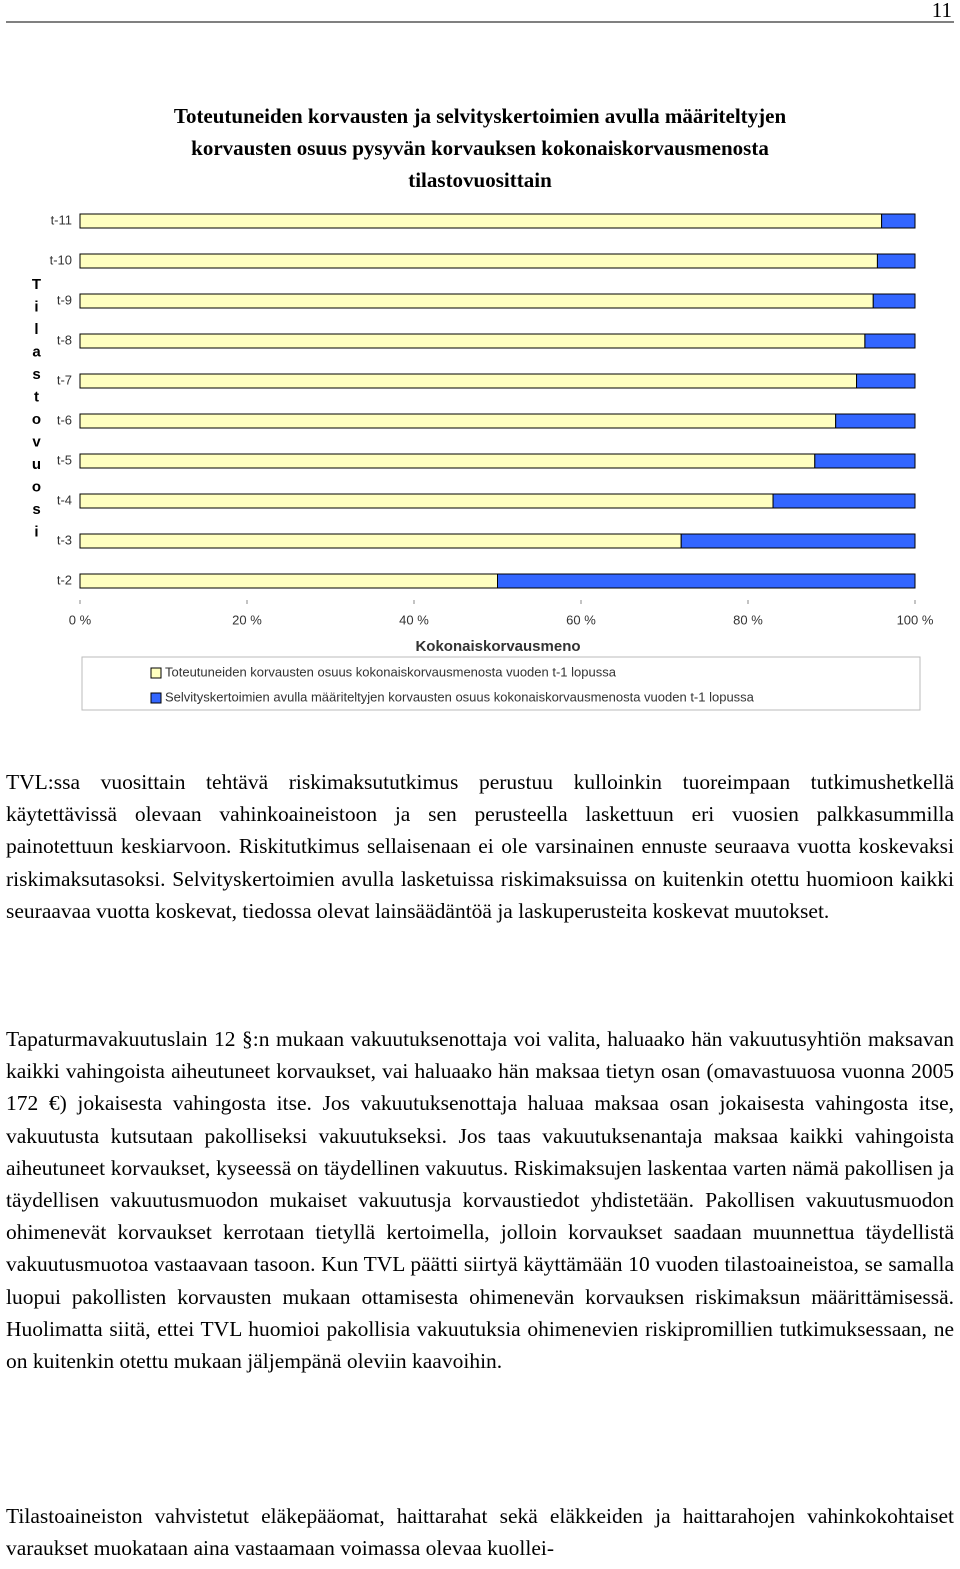 The width and height of the screenshot is (960, 1569). I want to click on y-tick-label: t-7, so click(64, 379).